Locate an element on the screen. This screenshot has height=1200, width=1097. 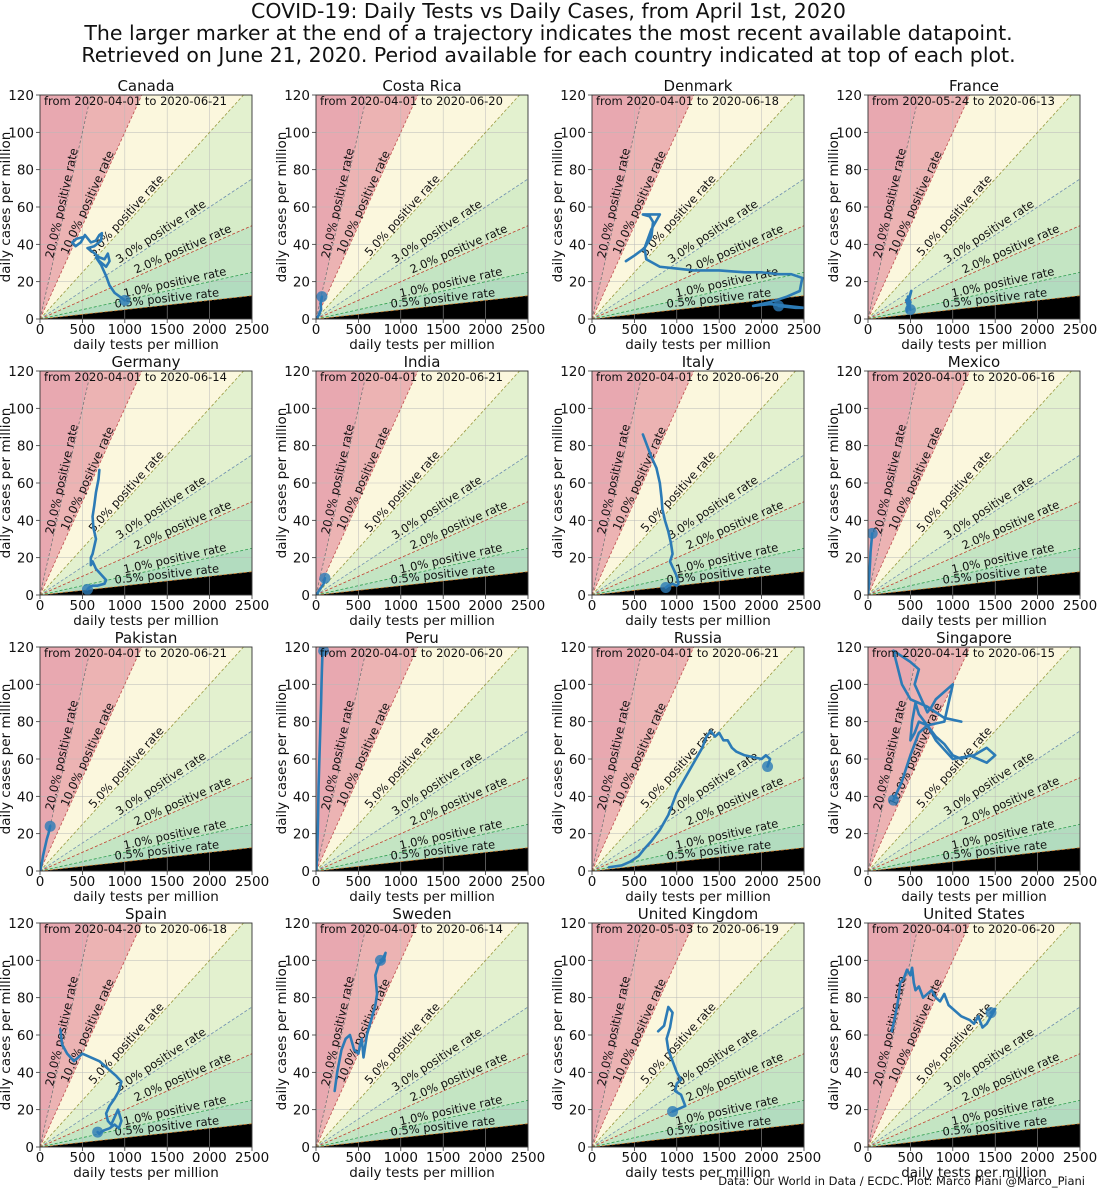
plot-title: Pakistan is located at coordinates (146, 638).